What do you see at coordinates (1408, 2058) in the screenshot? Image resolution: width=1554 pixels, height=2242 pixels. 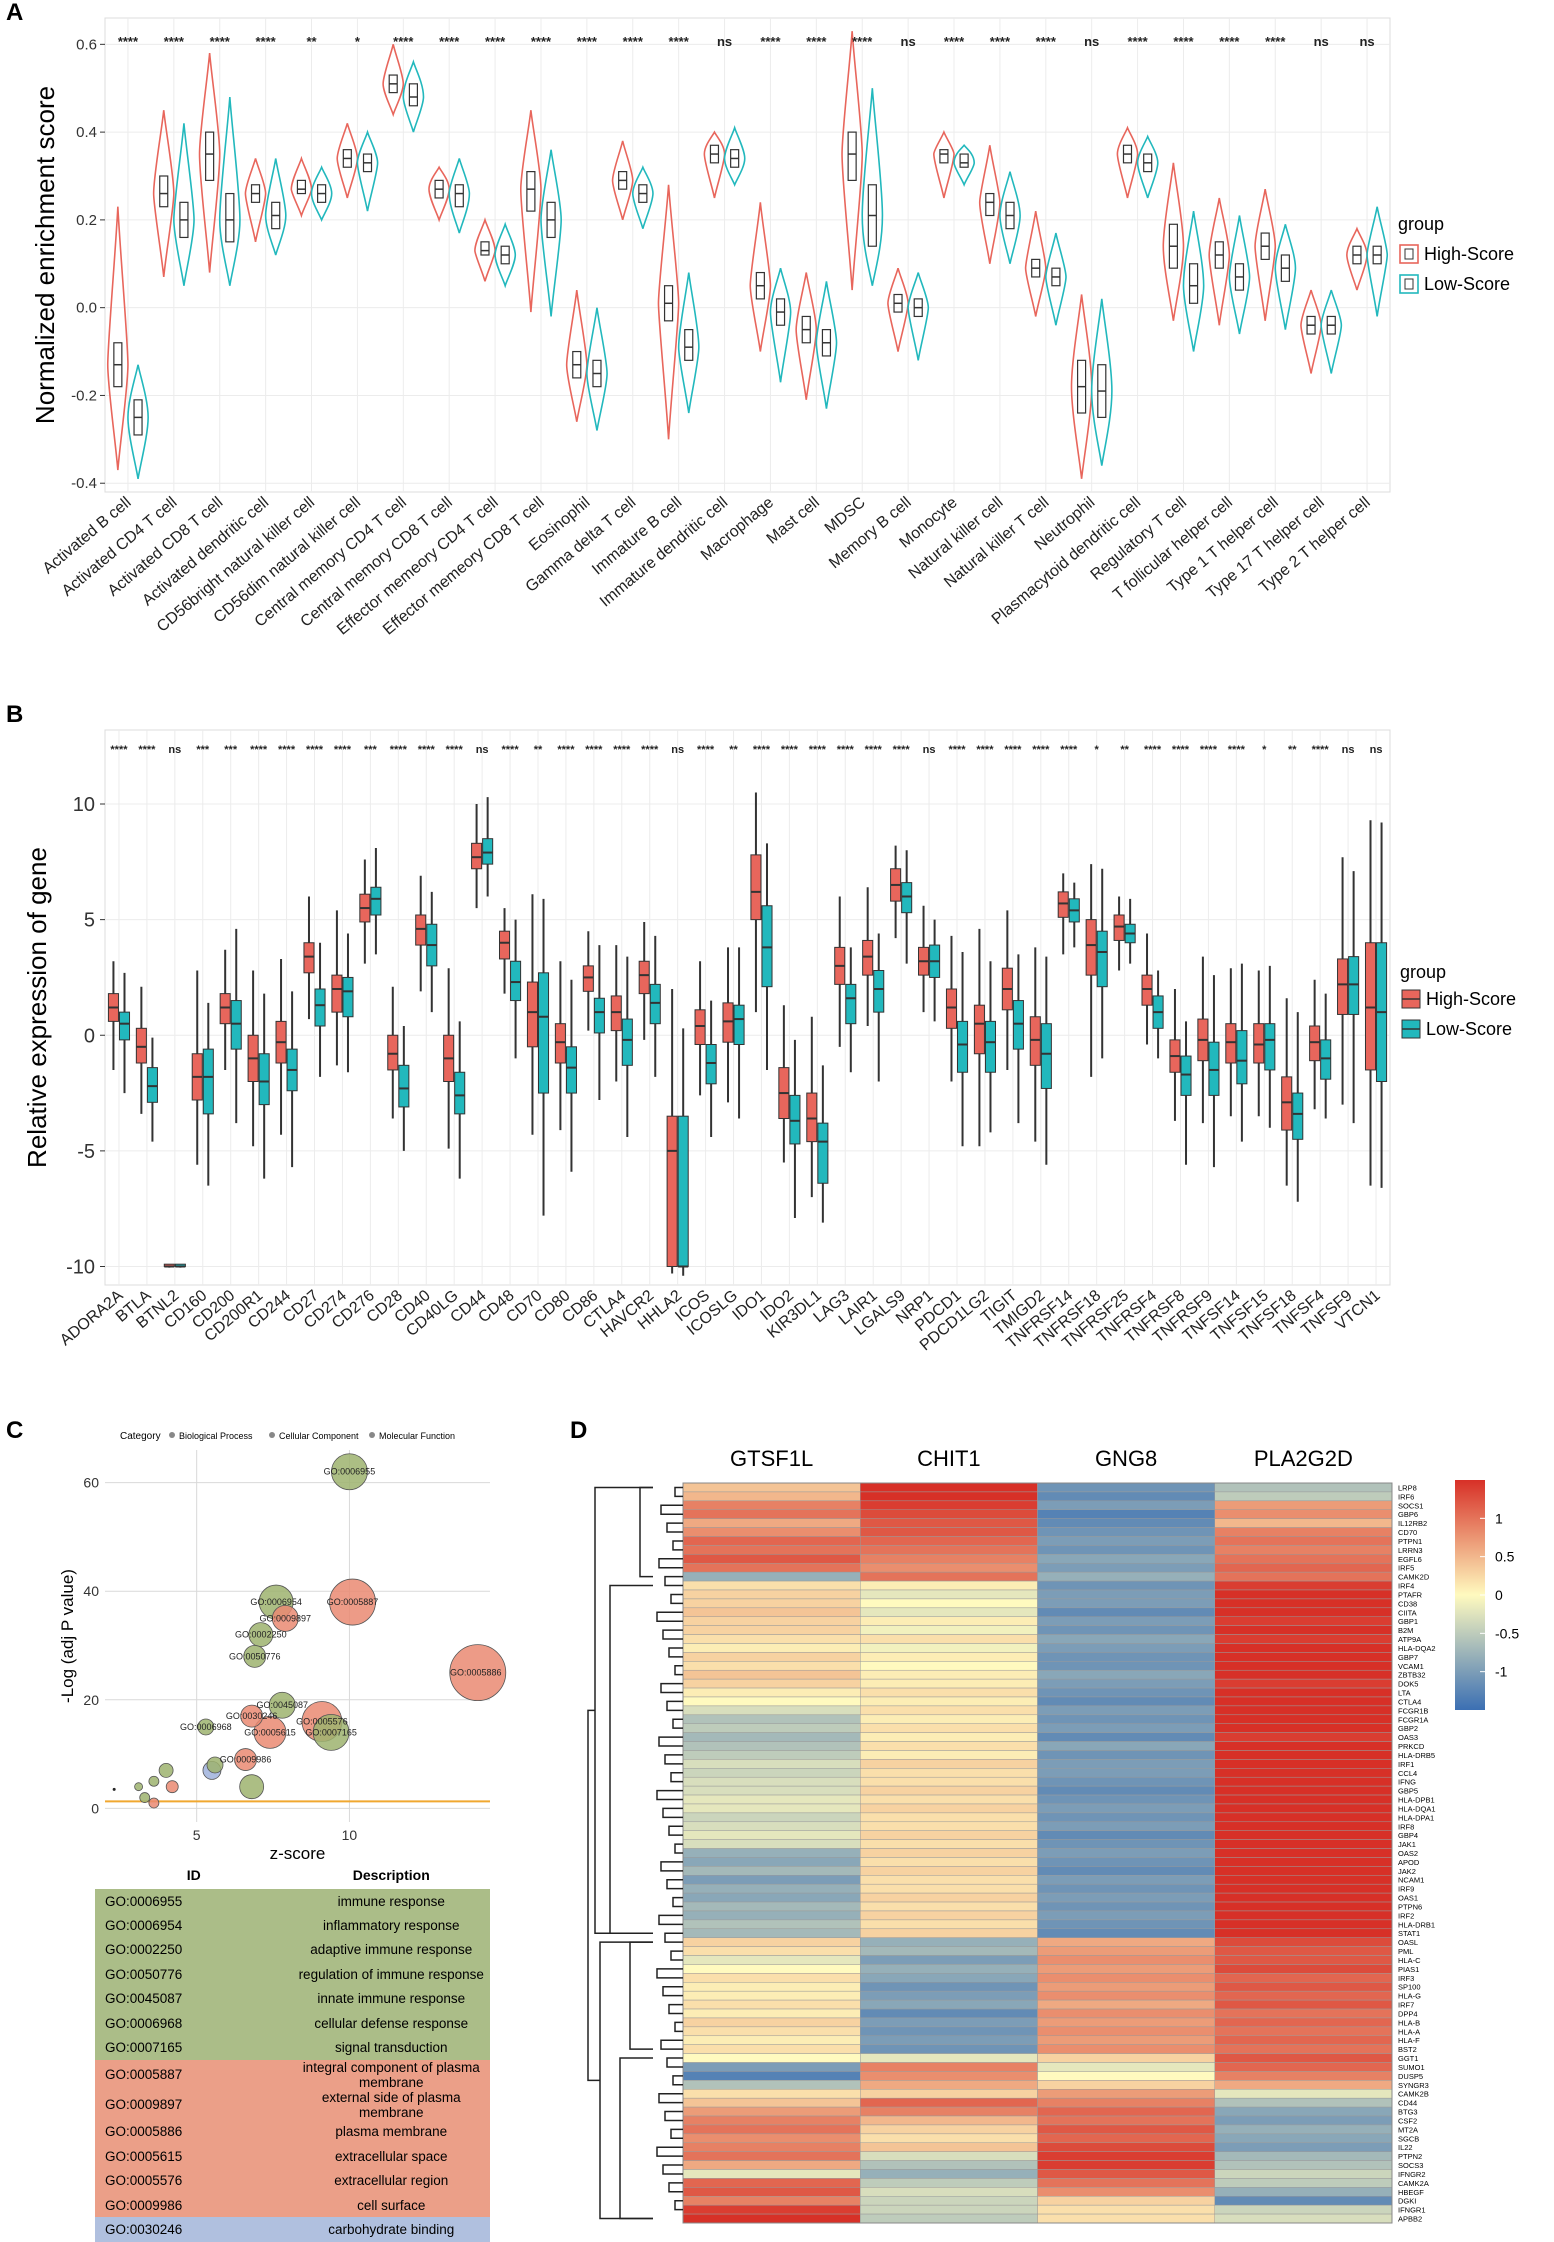 I see `heatmap-row-label: GGT1` at bounding box center [1408, 2058].